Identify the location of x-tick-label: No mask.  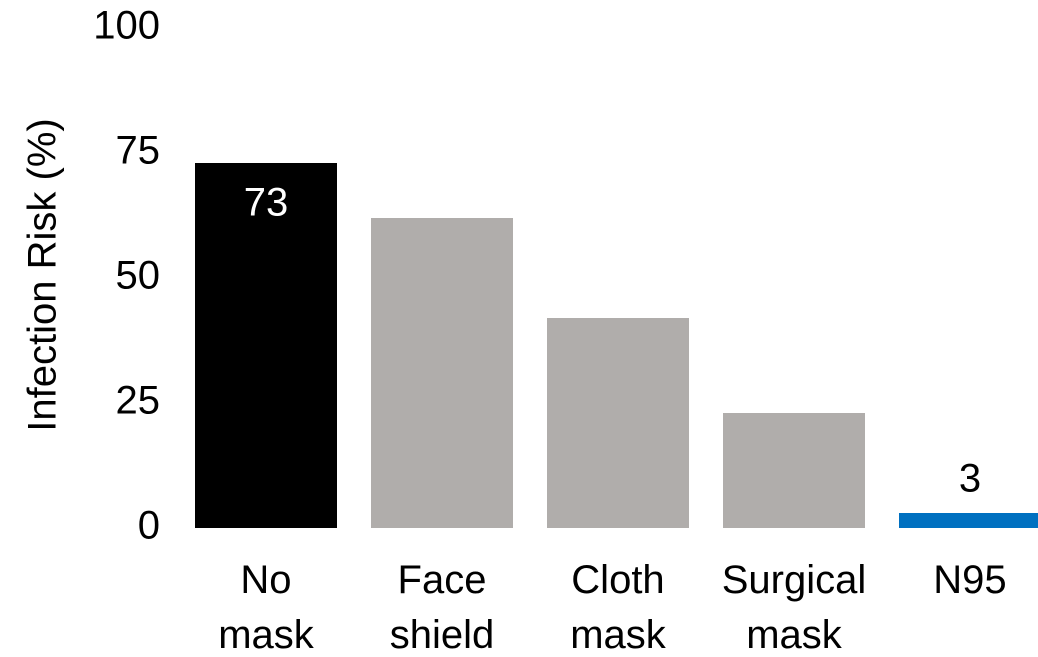
(266, 607).